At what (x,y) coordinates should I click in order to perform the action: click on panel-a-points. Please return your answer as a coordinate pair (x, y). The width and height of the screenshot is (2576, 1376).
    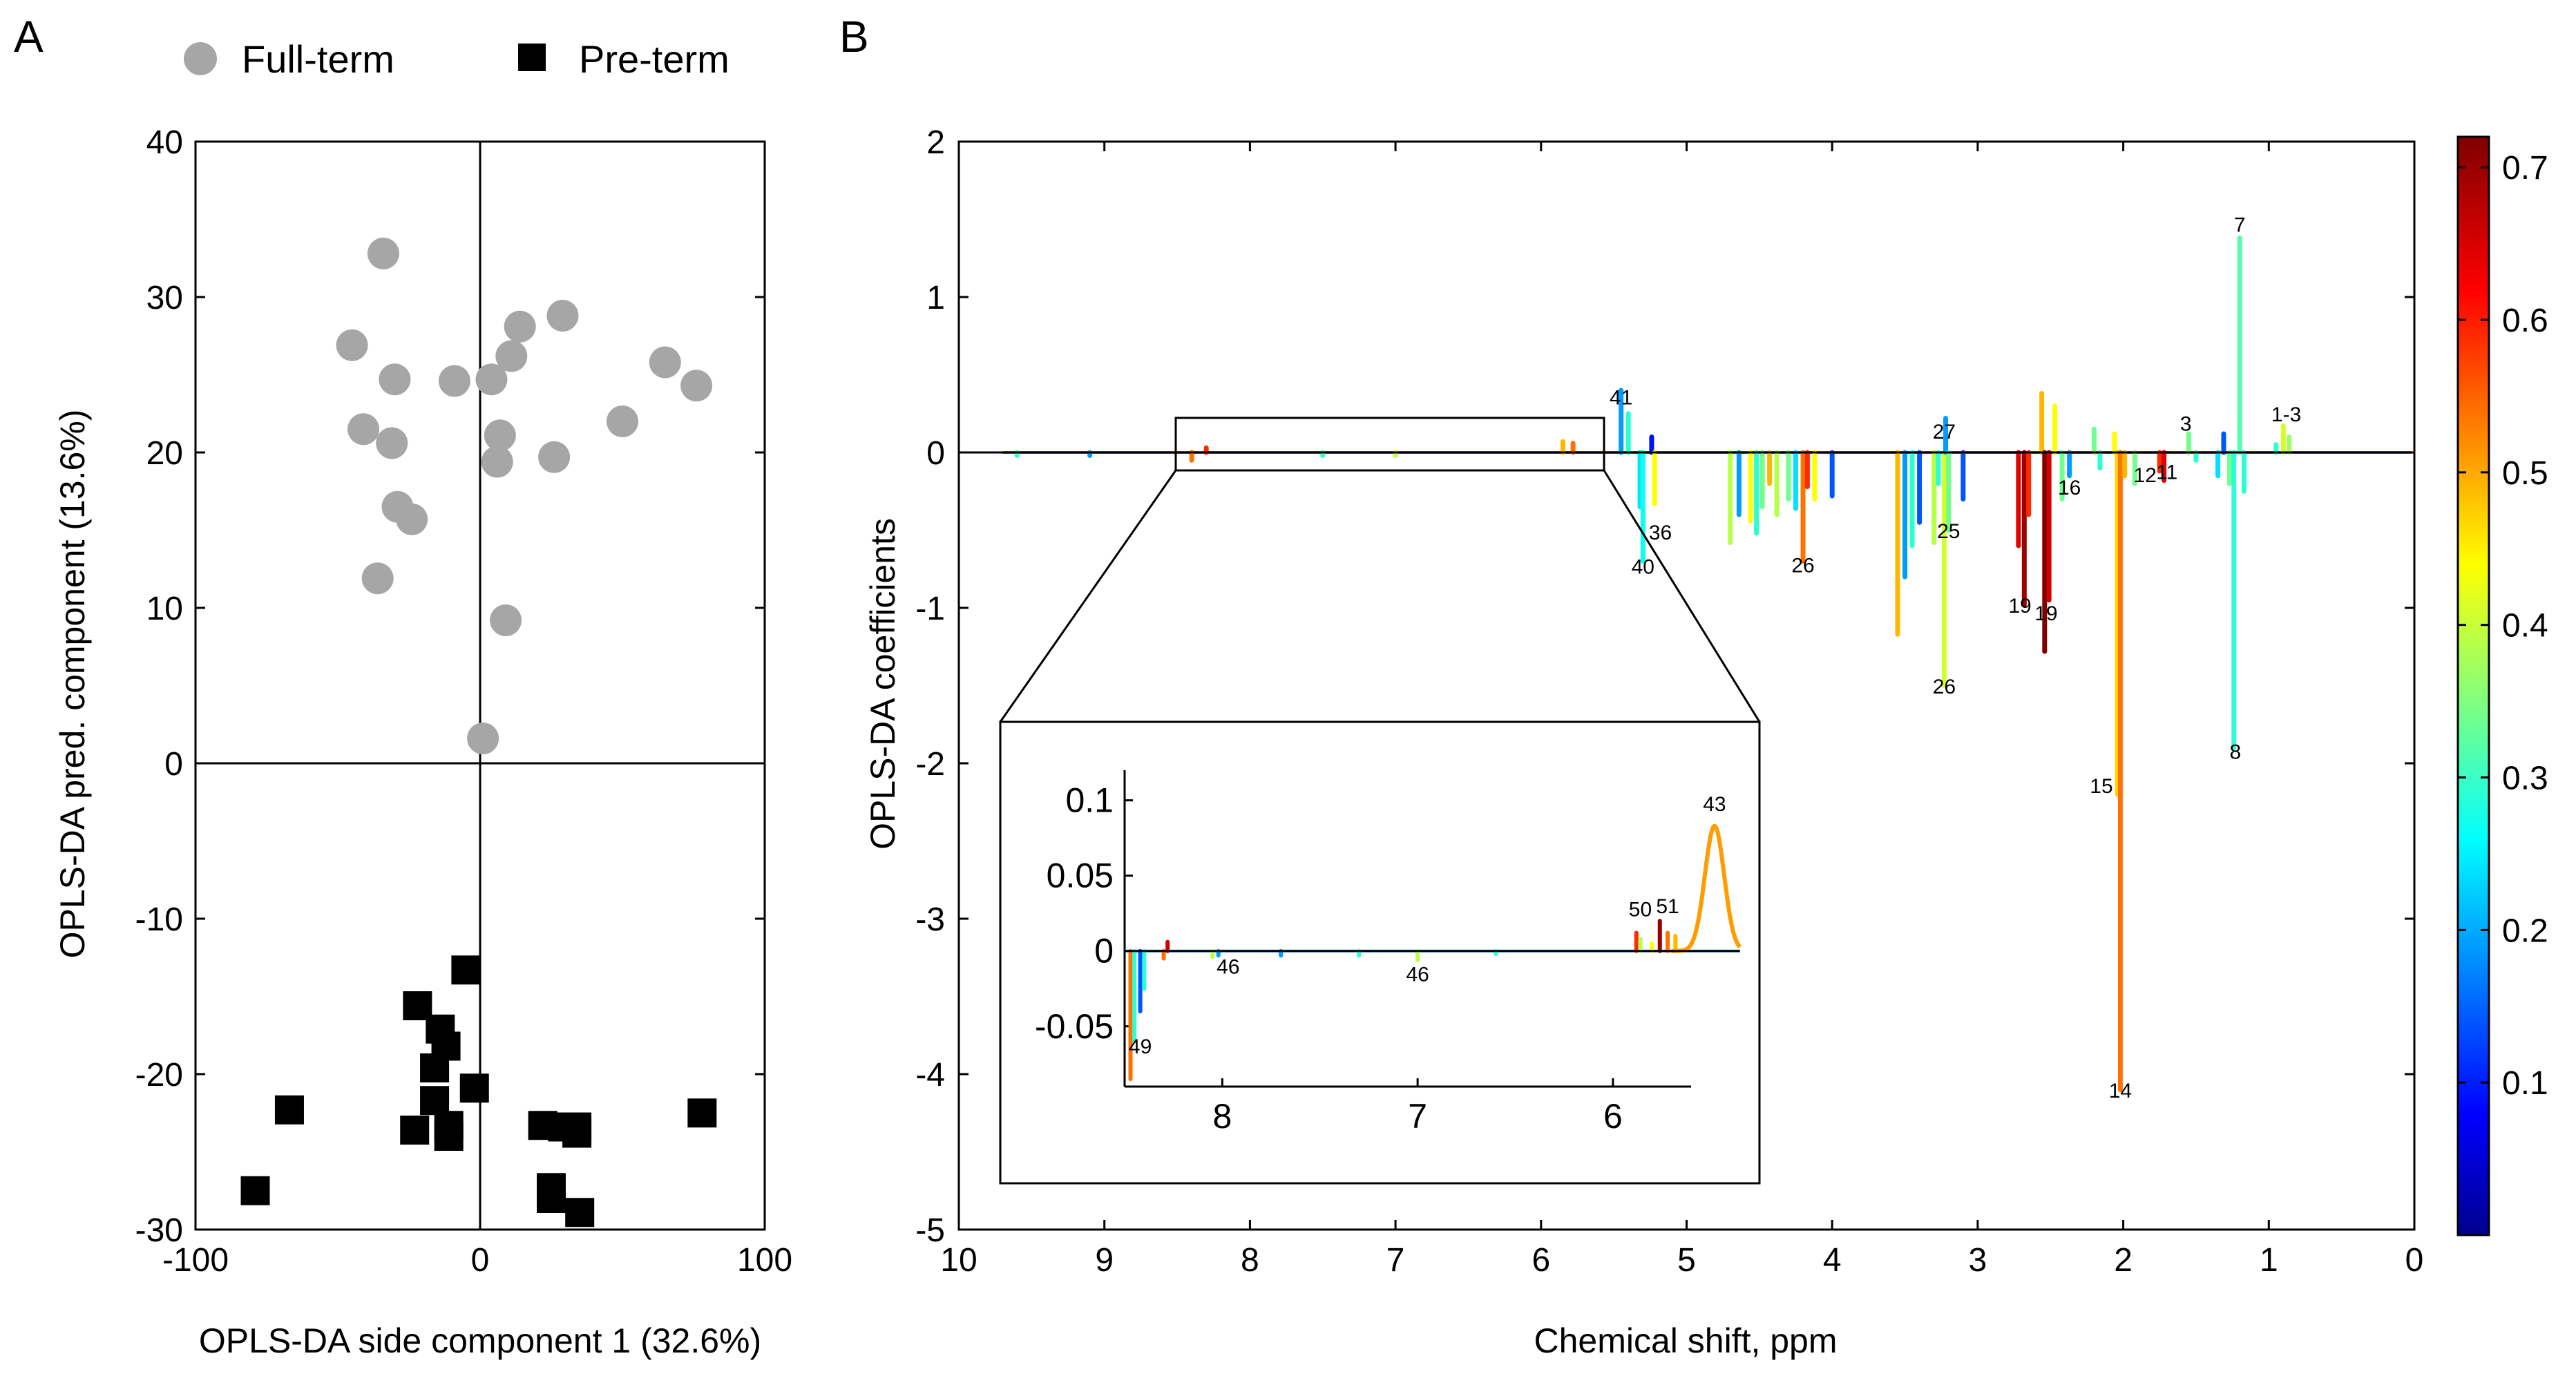
    Looking at the image, I should click on (479, 732).